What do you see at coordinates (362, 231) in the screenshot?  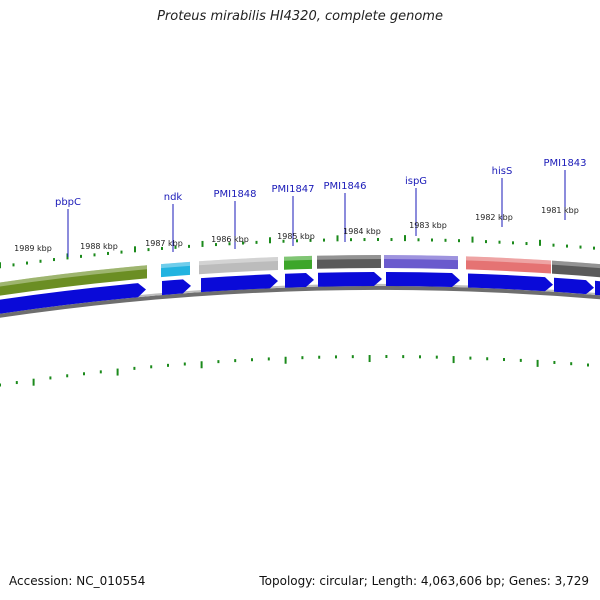 I see `kbp-tick-label: 1984 kbp` at bounding box center [362, 231].